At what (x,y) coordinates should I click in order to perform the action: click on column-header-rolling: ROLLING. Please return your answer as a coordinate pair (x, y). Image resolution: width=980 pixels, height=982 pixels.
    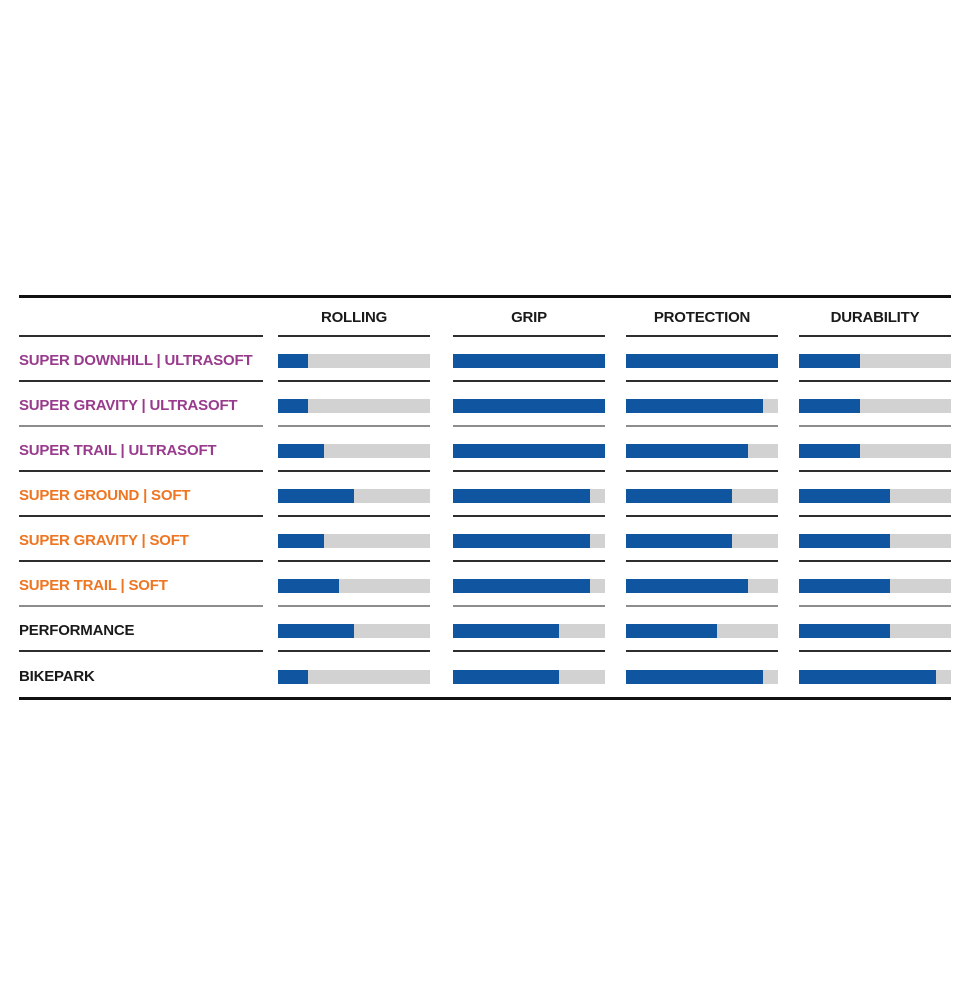
    Looking at the image, I should click on (354, 317).